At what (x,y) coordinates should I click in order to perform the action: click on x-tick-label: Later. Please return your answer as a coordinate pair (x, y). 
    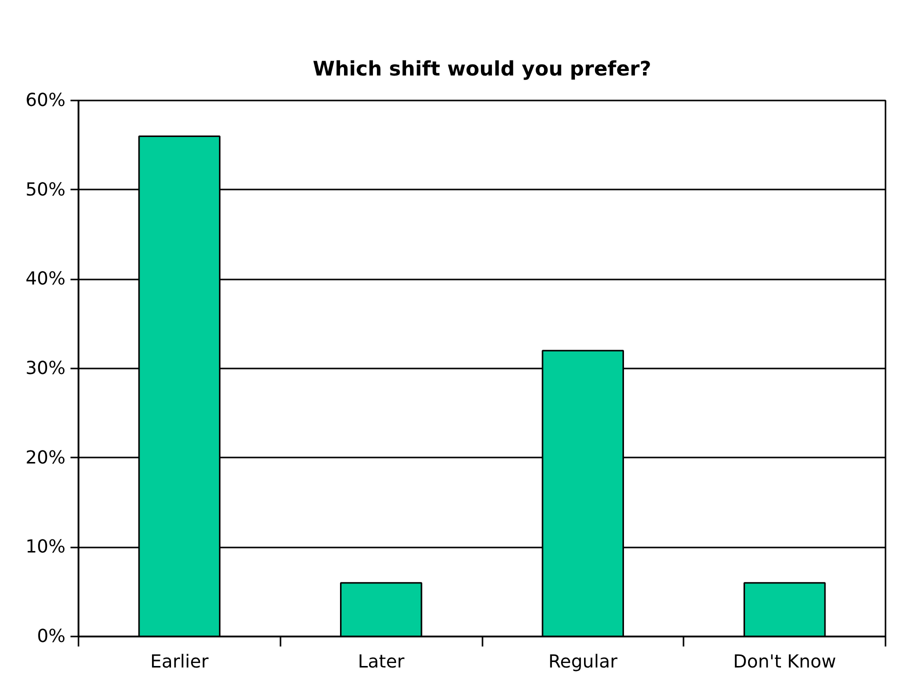
    Looking at the image, I should click on (382, 662).